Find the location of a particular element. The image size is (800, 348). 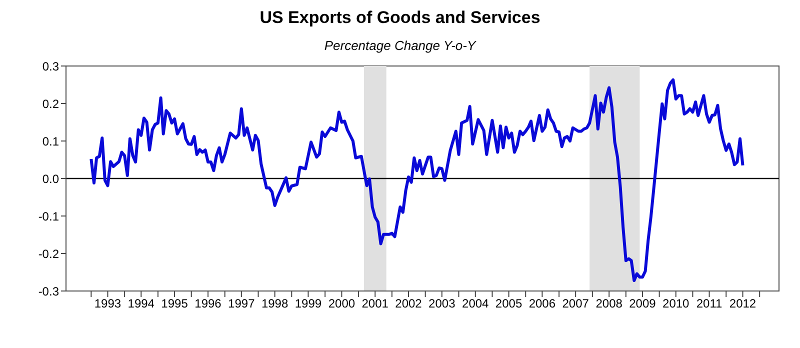

x-tick-label: 2011 is located at coordinates (709, 303).